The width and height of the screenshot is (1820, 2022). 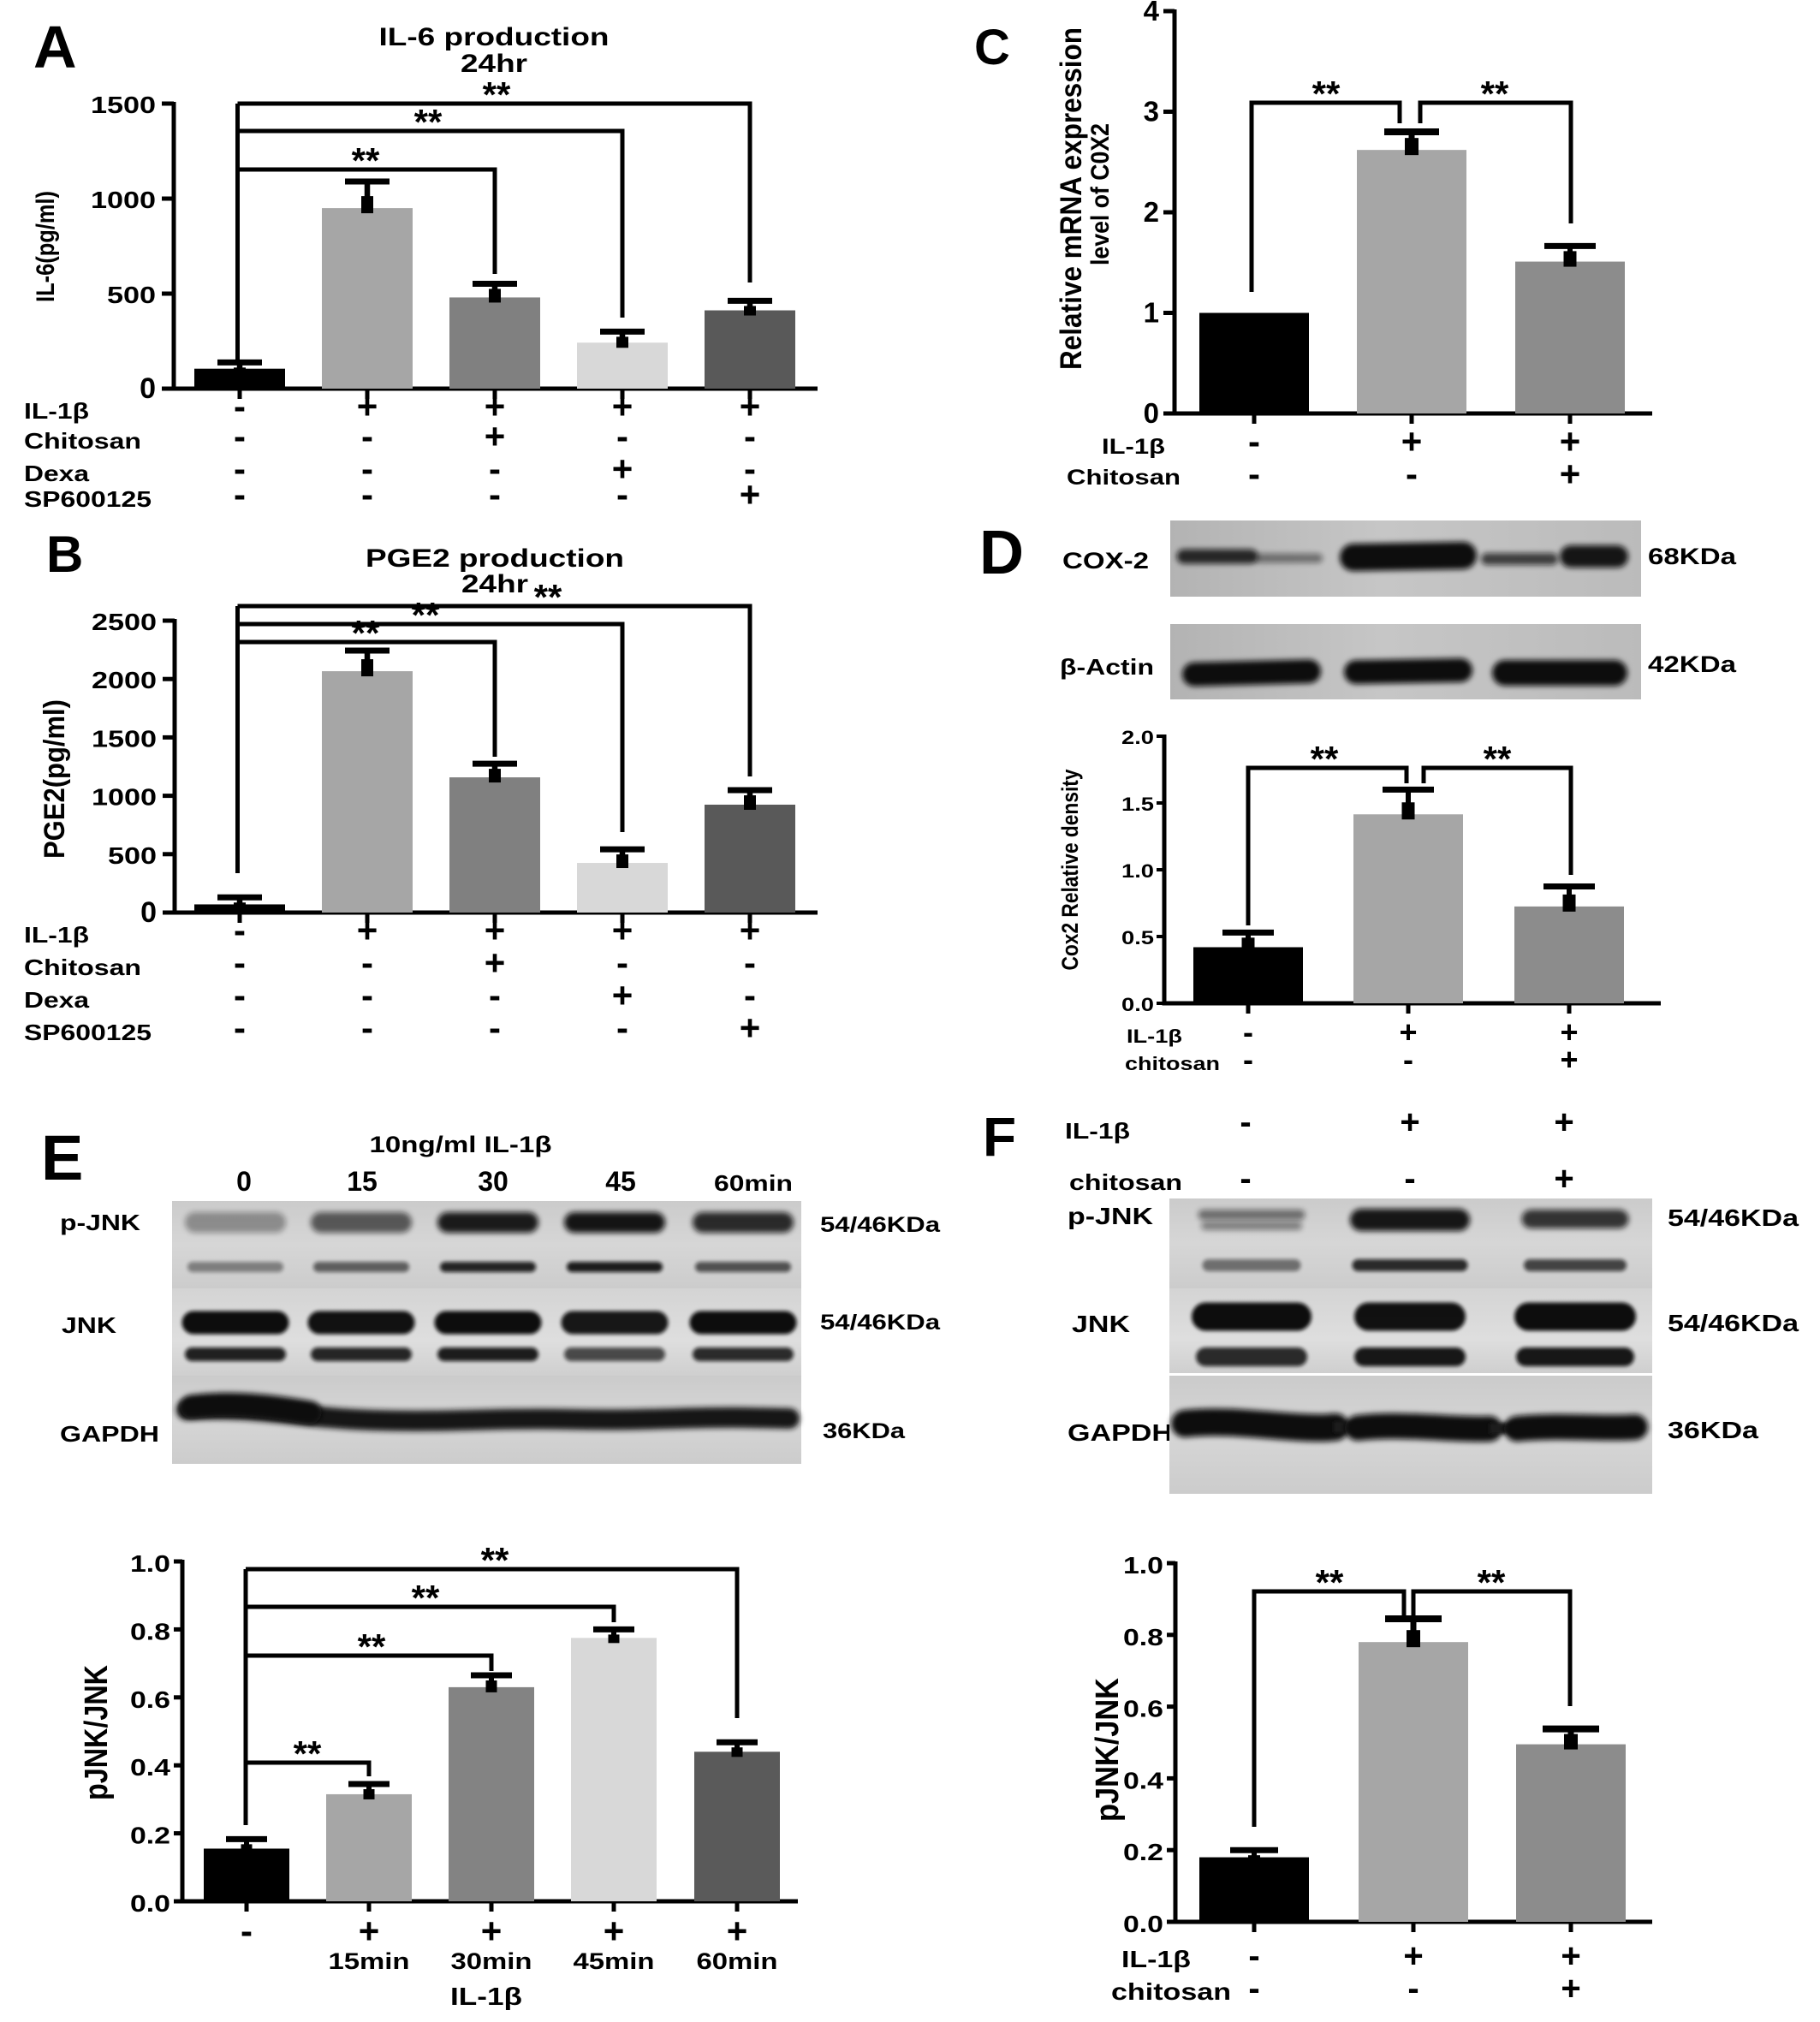 What do you see at coordinates (150, 1631) in the screenshot?
I see `svg-text: 0.8` at bounding box center [150, 1631].